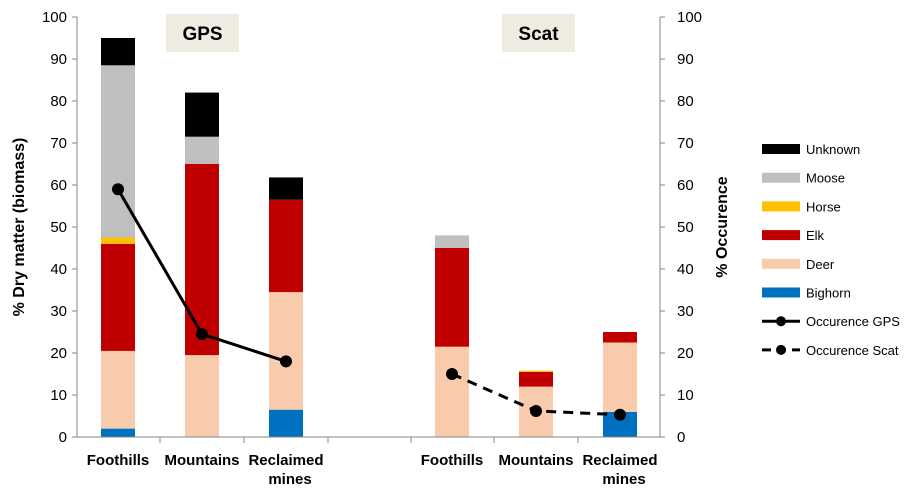  What do you see at coordinates (202, 396) in the screenshot?
I see `bar-segment-gps-2-deer` at bounding box center [202, 396].